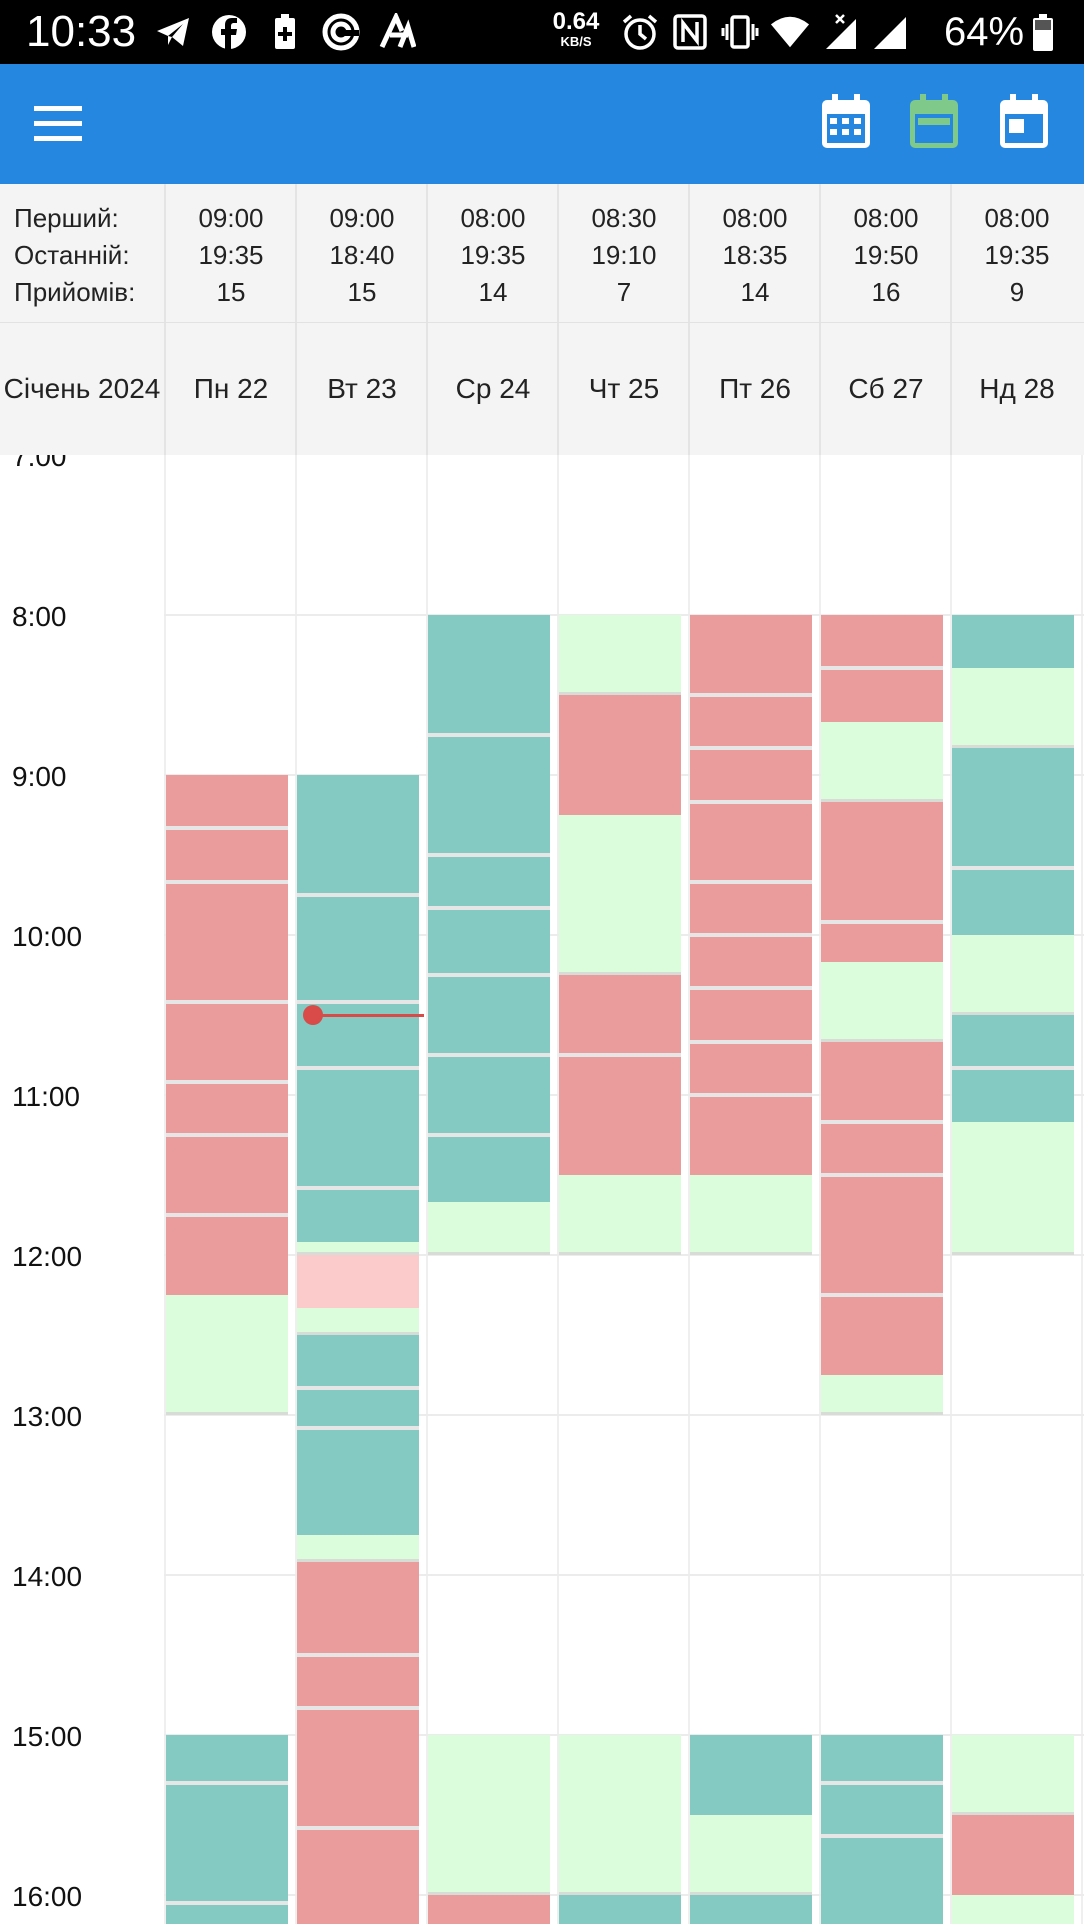  I want to click on network-speed: 0.64 KB/S, so click(576, 29).